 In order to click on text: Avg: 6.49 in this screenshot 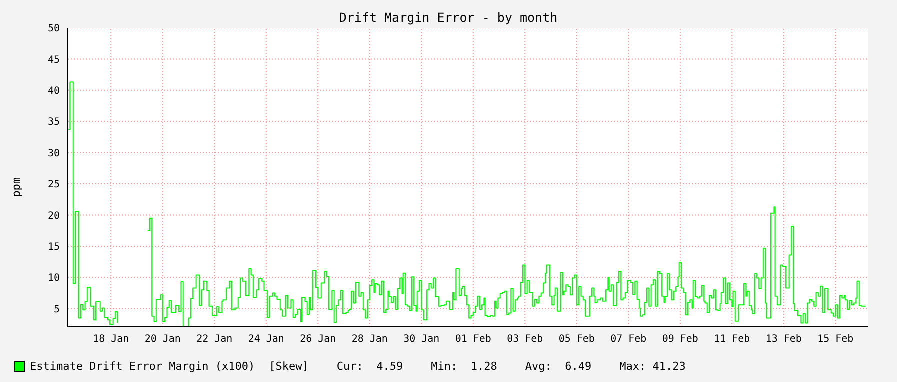, I will do `click(558, 366)`.